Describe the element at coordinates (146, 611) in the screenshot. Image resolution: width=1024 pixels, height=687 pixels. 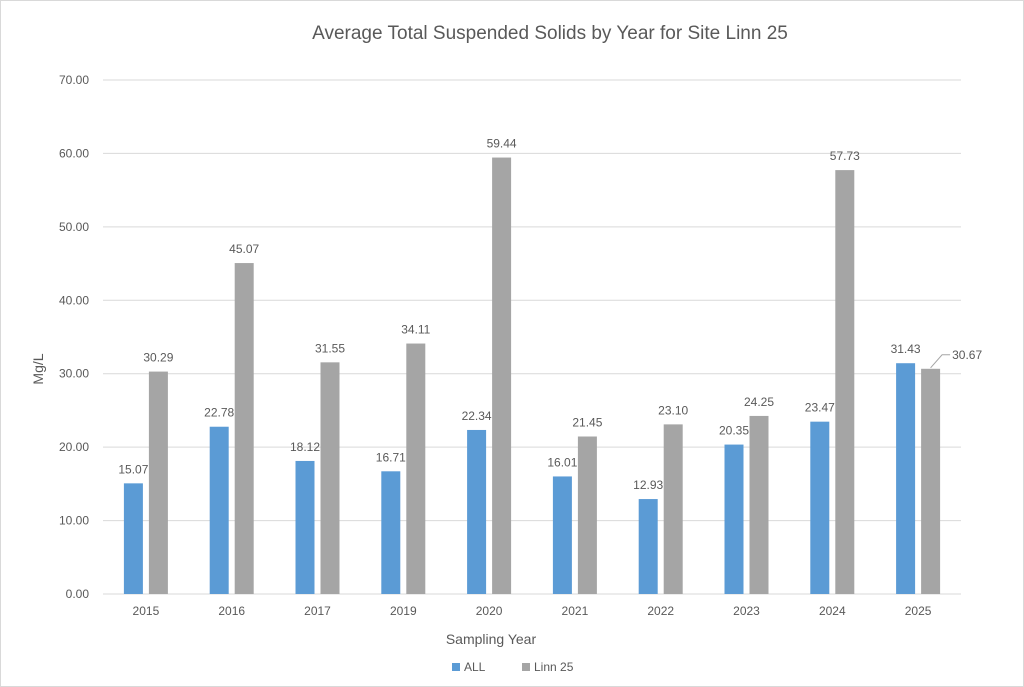
I see `x-tick-label: 2015` at that location.